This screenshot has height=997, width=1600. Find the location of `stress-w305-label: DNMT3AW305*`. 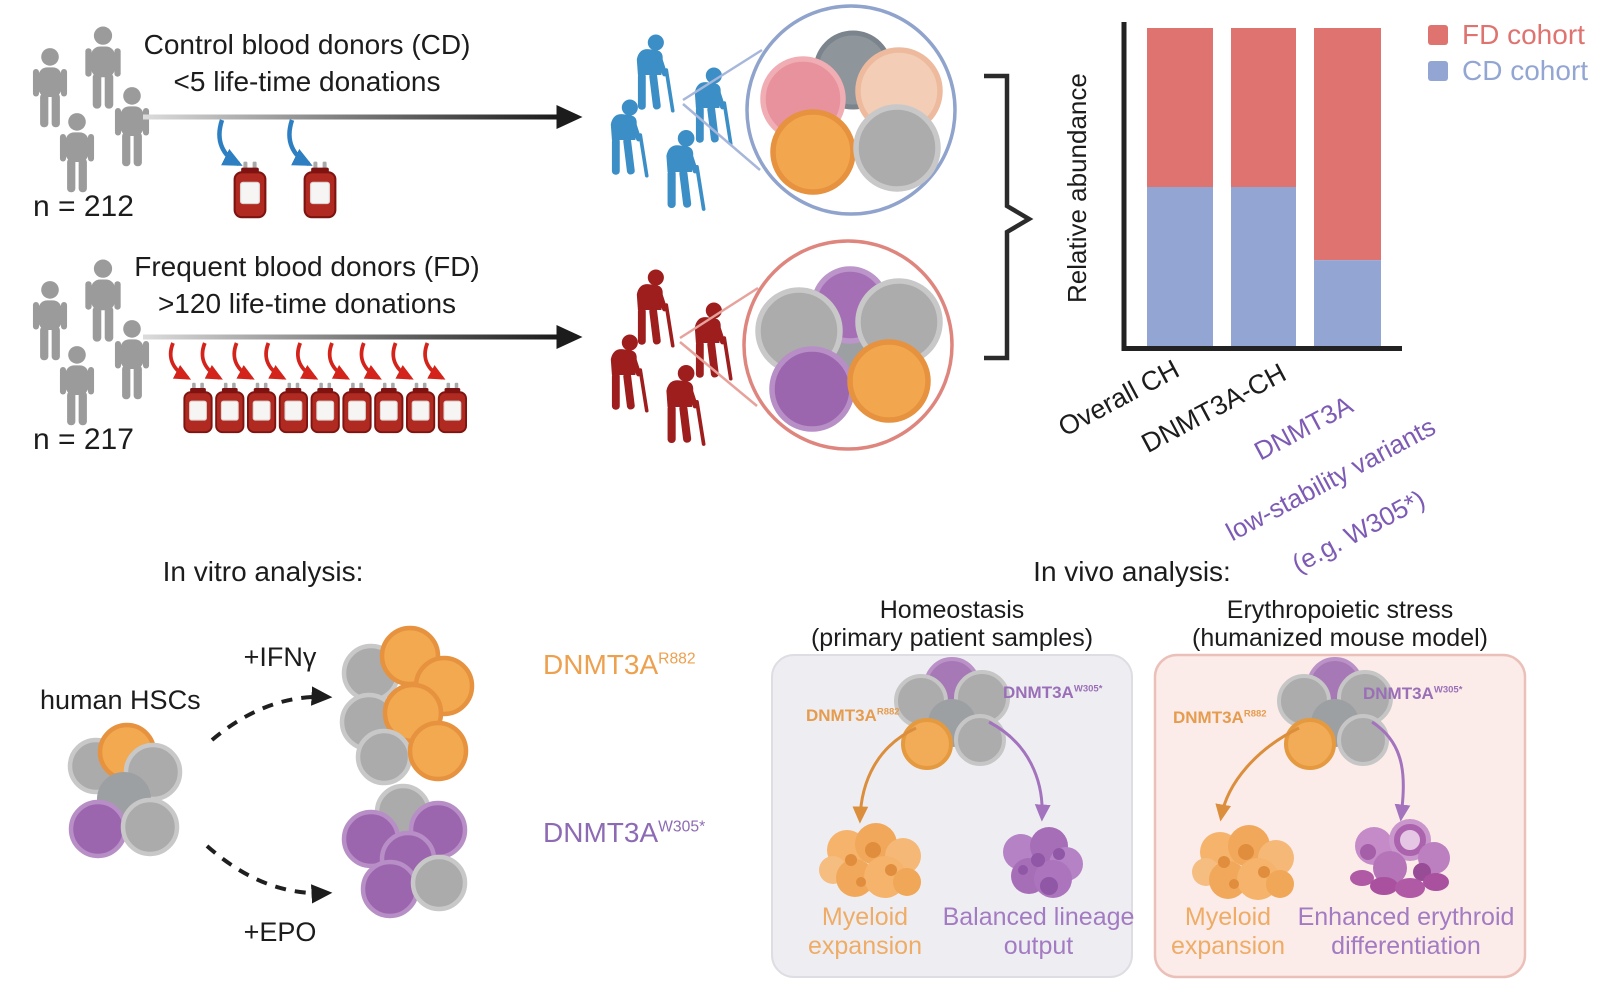

stress-w305-label: DNMT3AW305* is located at coordinates (1412, 694).